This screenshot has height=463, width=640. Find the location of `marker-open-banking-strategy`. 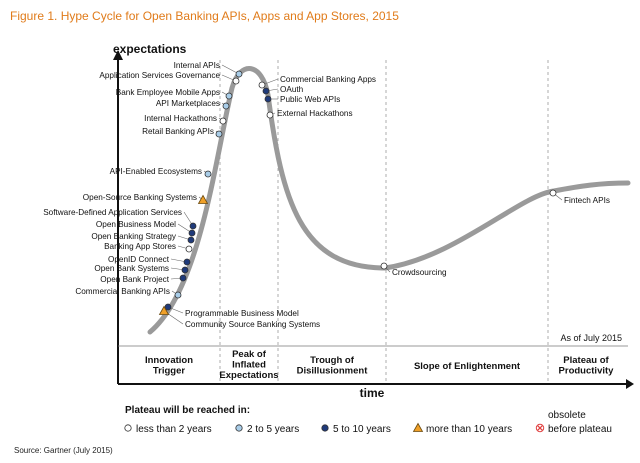

marker-open-banking-strategy is located at coordinates (191, 240).